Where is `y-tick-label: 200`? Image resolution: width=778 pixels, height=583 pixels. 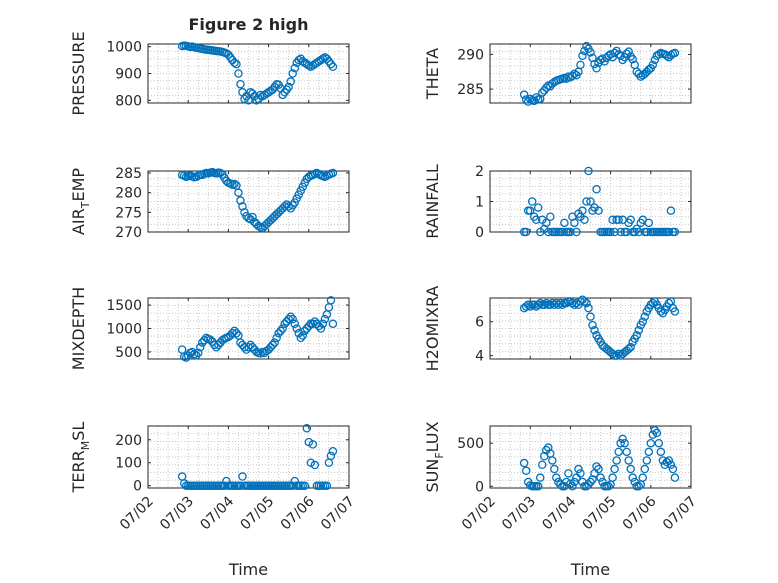
y-tick-label: 200 is located at coordinates (128, 441).